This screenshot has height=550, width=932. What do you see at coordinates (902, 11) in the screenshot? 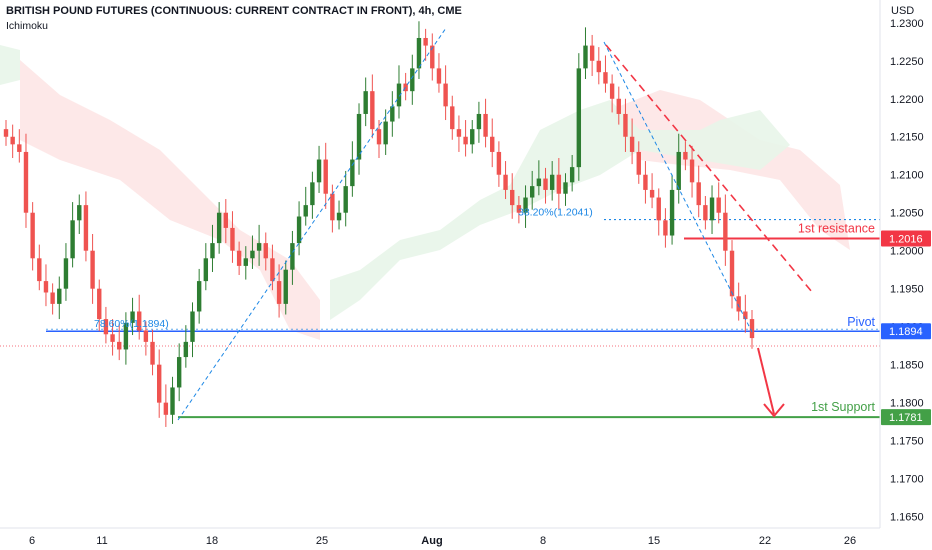
I see `currency-label: USD` at bounding box center [902, 11].